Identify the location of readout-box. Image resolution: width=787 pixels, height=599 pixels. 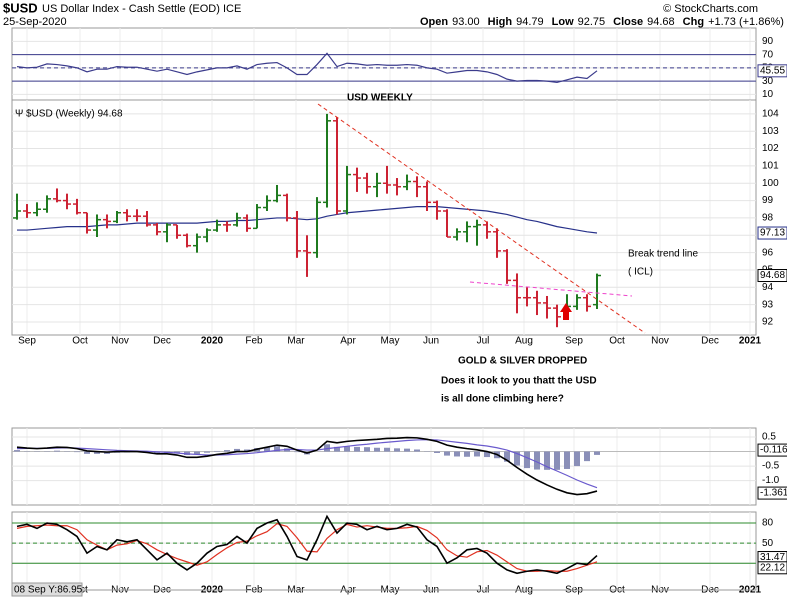
(47, 589).